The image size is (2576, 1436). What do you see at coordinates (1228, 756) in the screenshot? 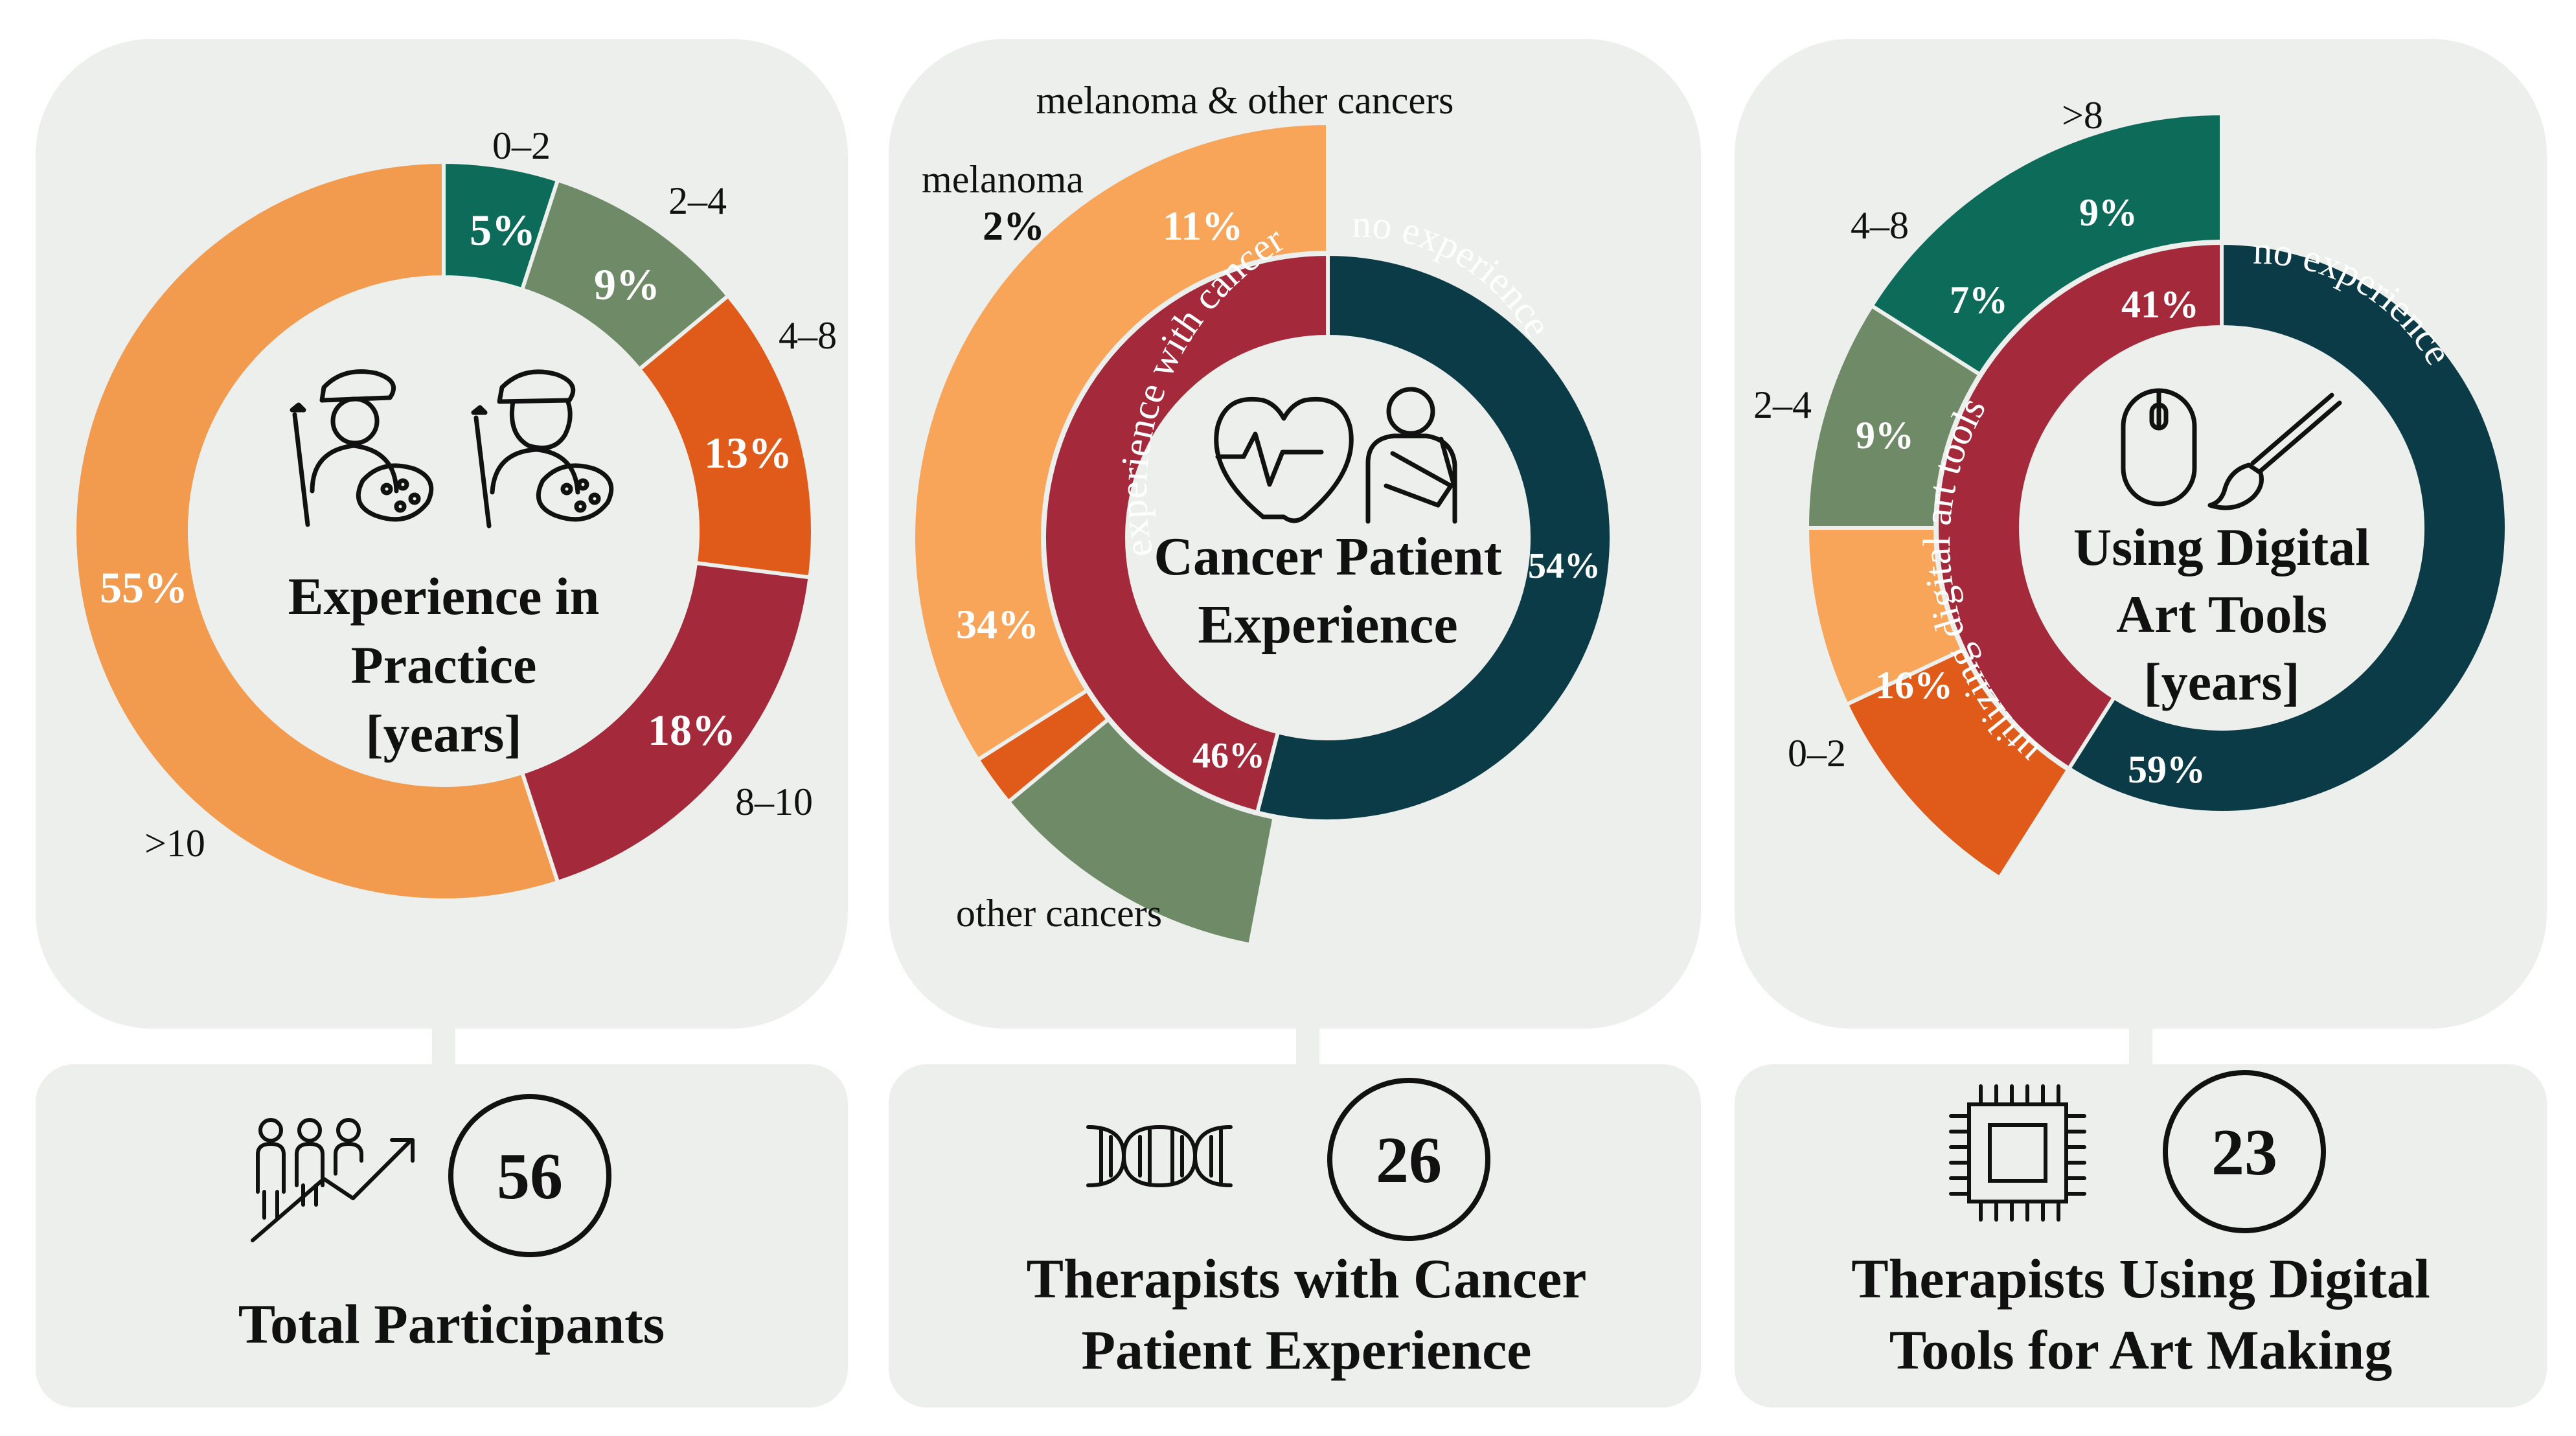
I see `chart2-value-label: 46%` at bounding box center [1228, 756].